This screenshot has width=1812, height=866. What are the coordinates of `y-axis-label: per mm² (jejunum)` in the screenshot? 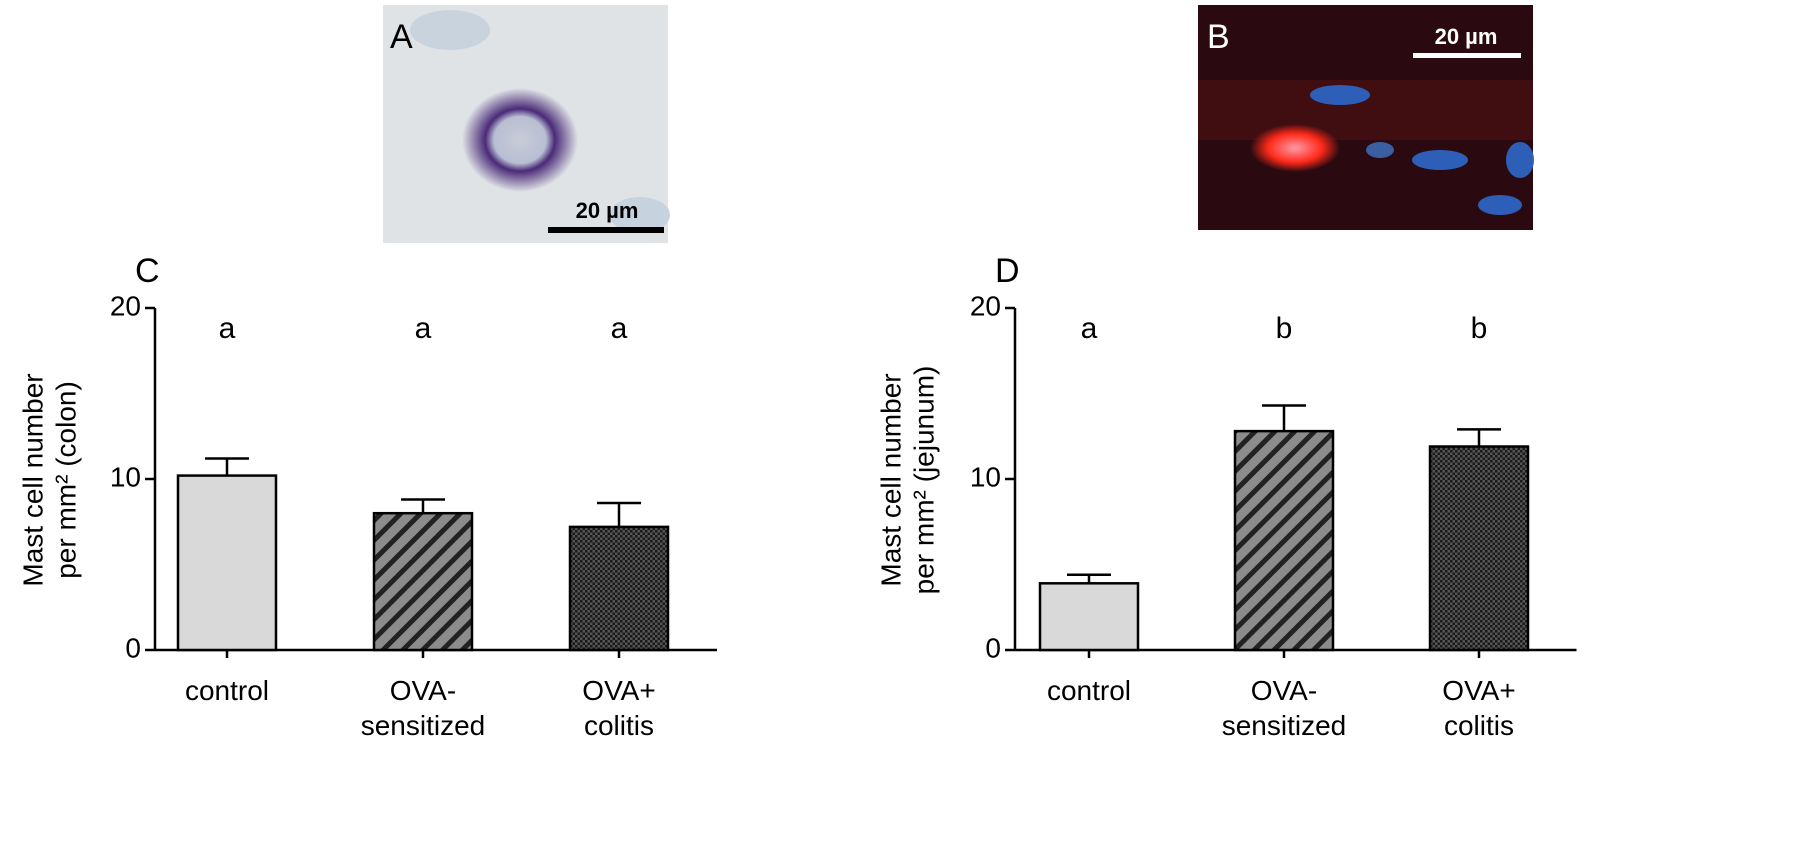 It's located at (923, 480).